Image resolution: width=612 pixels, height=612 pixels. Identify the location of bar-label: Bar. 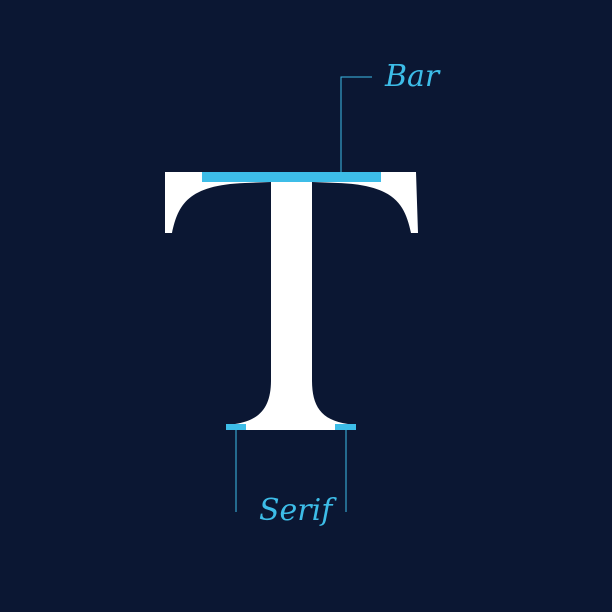
(412, 76).